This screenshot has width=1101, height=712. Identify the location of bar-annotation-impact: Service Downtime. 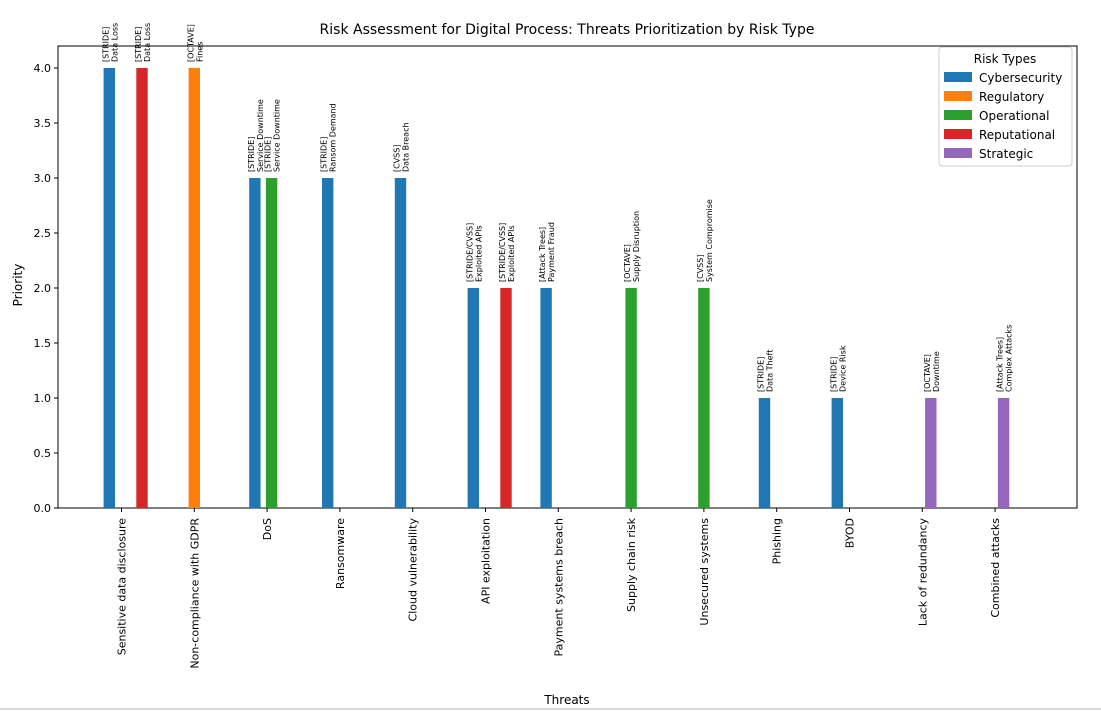
(277, 135).